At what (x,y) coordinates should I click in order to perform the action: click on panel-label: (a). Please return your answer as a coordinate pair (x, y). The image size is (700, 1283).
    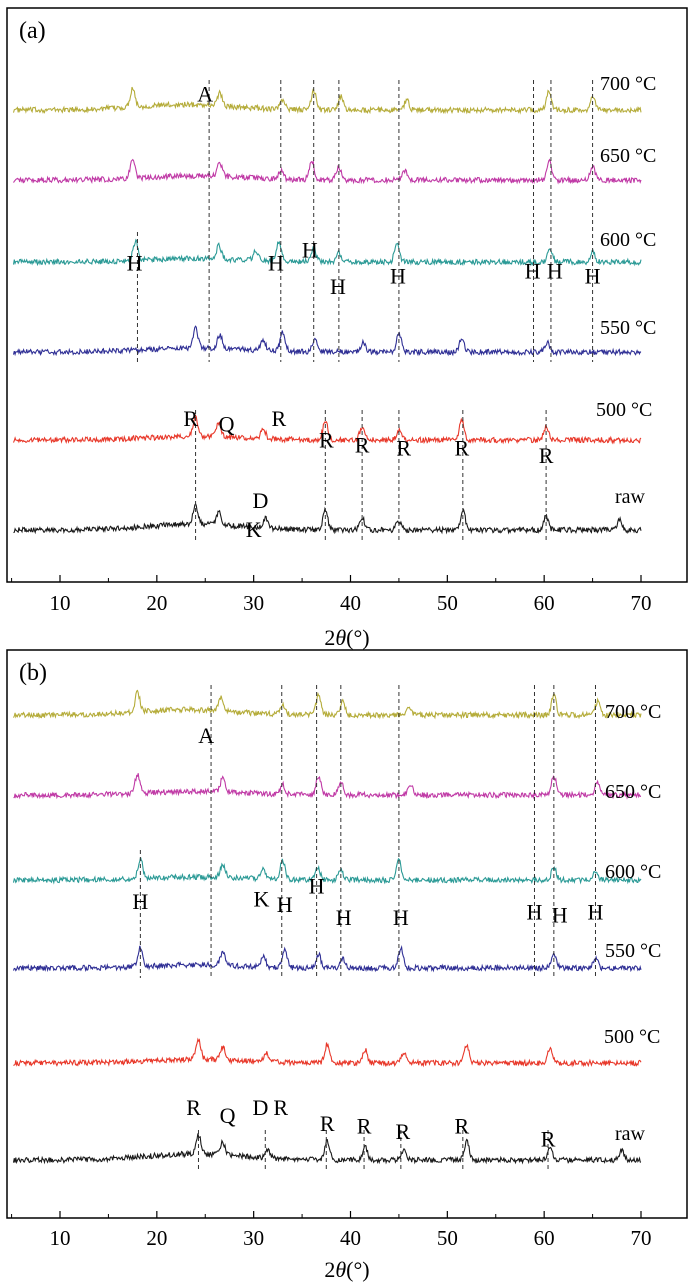
    Looking at the image, I should click on (32, 31).